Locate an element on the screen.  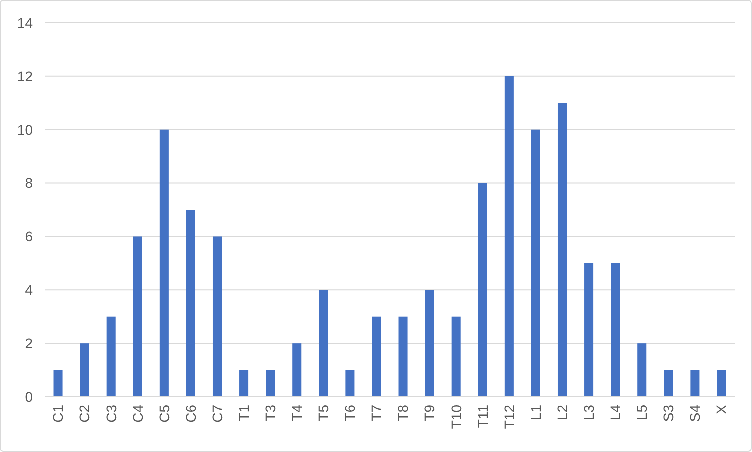
x-tick-label: T1 is located at coordinates (244, 413).